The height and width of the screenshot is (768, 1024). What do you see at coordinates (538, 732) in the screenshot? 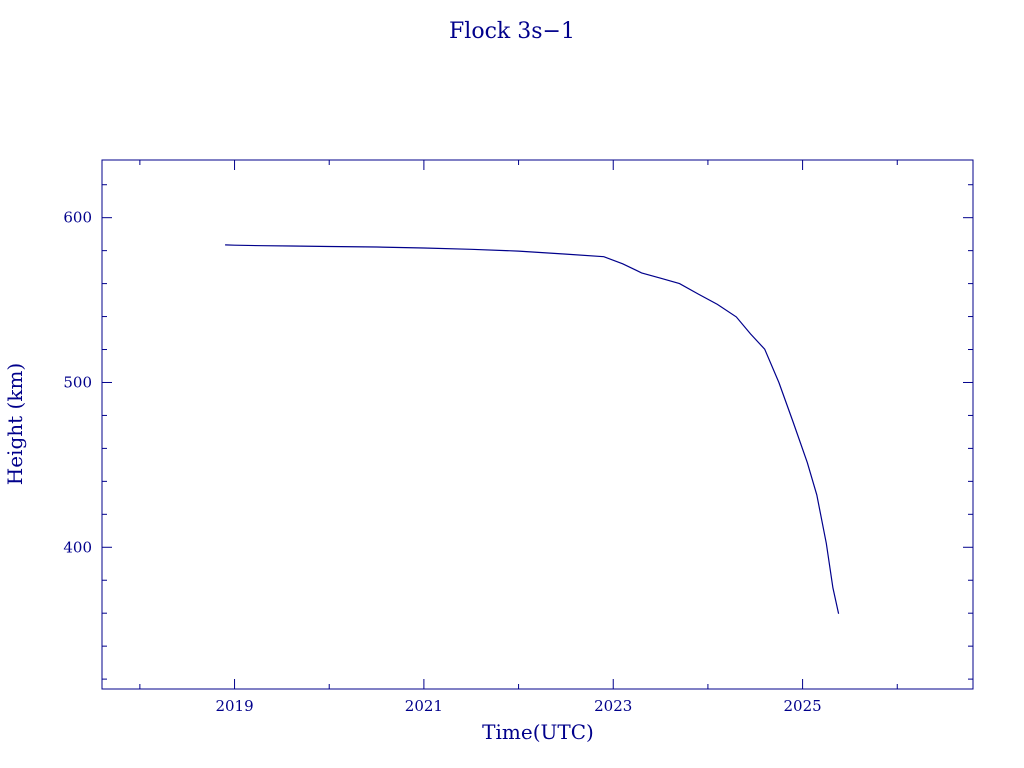
I see `x-axis-label: Time(UTC)` at bounding box center [538, 732].